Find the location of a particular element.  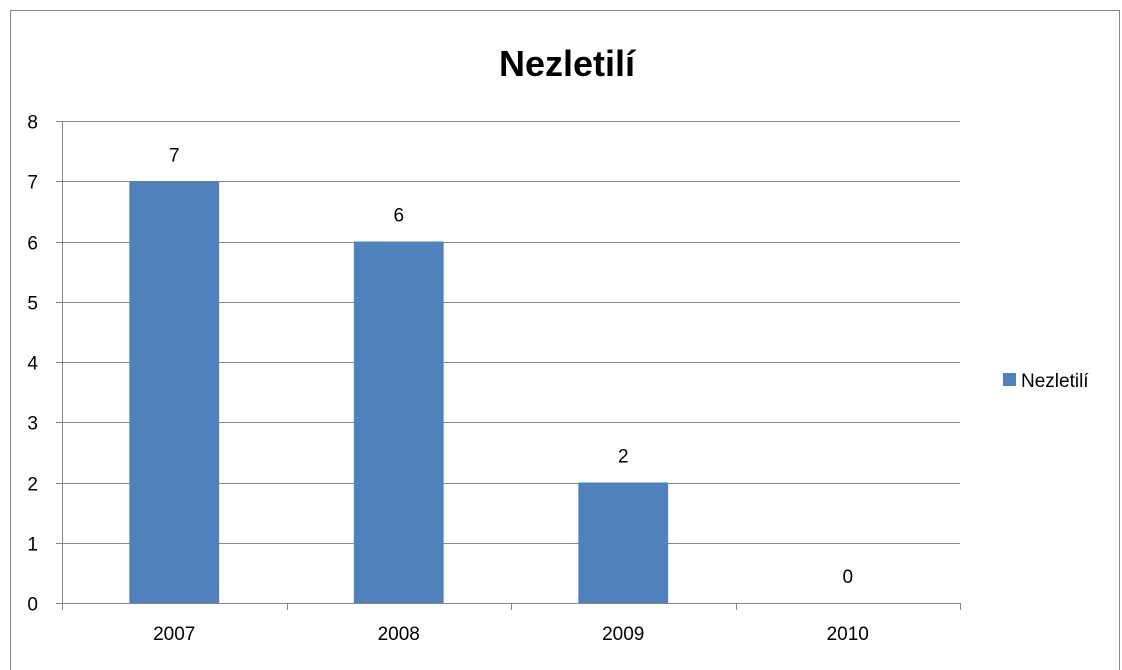

x-tick-label: 2007 is located at coordinates (174, 634).